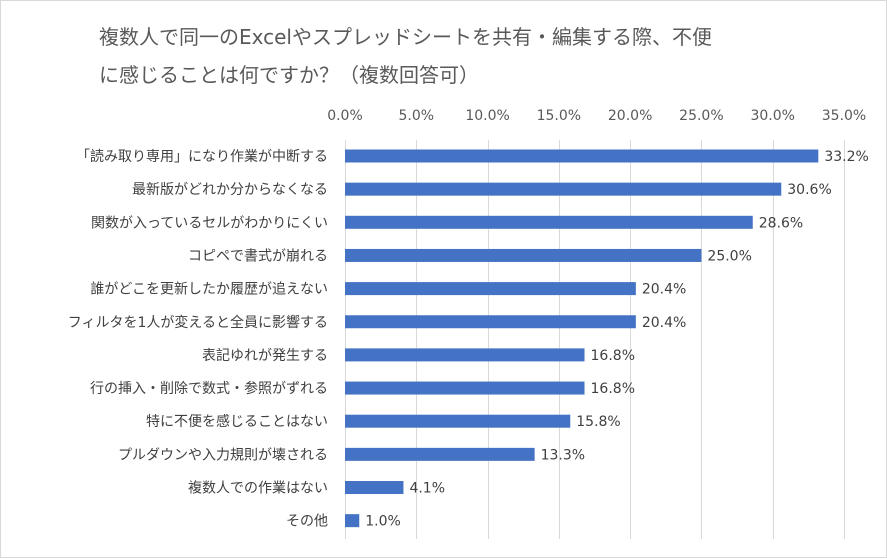 The height and width of the screenshot is (558, 887). Describe the element at coordinates (237, 421) in the screenshot. I see `category-label: 特に不便を感じることはない` at that location.